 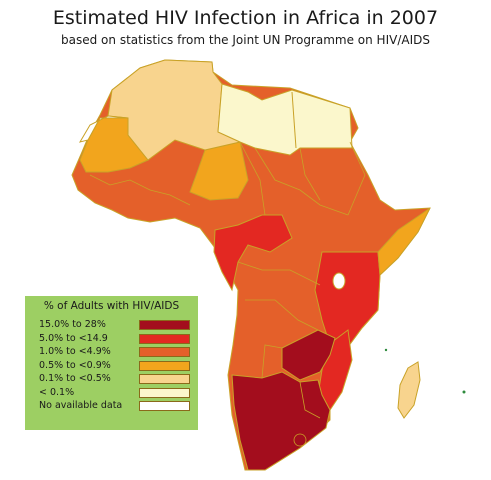 I want to click on legend-item-label: 0.5% to <0.9%, so click(x=75, y=365).